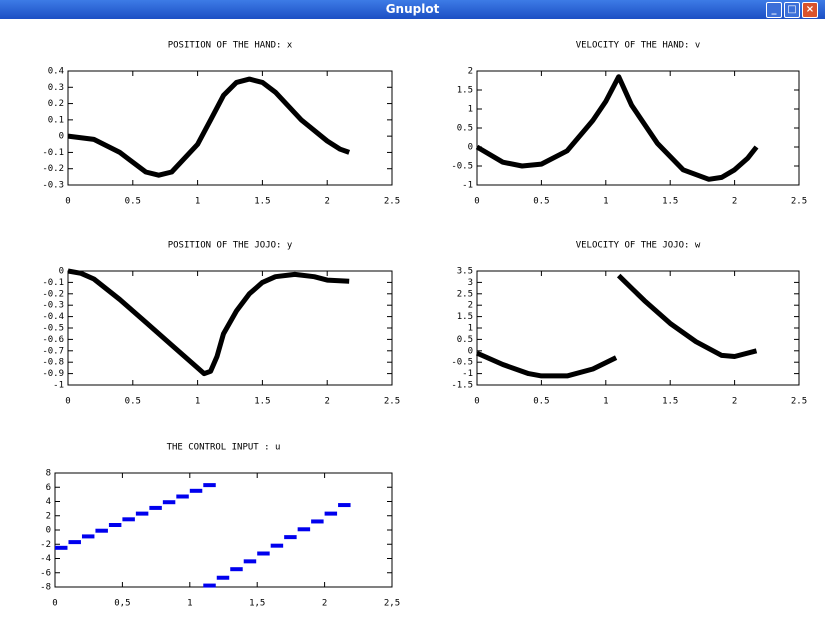 The height and width of the screenshot is (640, 825). I want to click on y-tick-label: -8, so click(45, 588).